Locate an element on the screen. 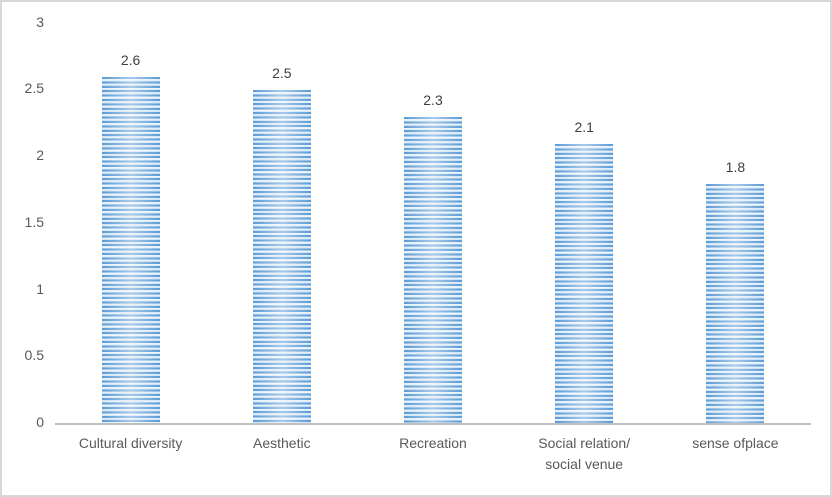 The height and width of the screenshot is (497, 832). y-tick-label: 3 is located at coordinates (40, 21).